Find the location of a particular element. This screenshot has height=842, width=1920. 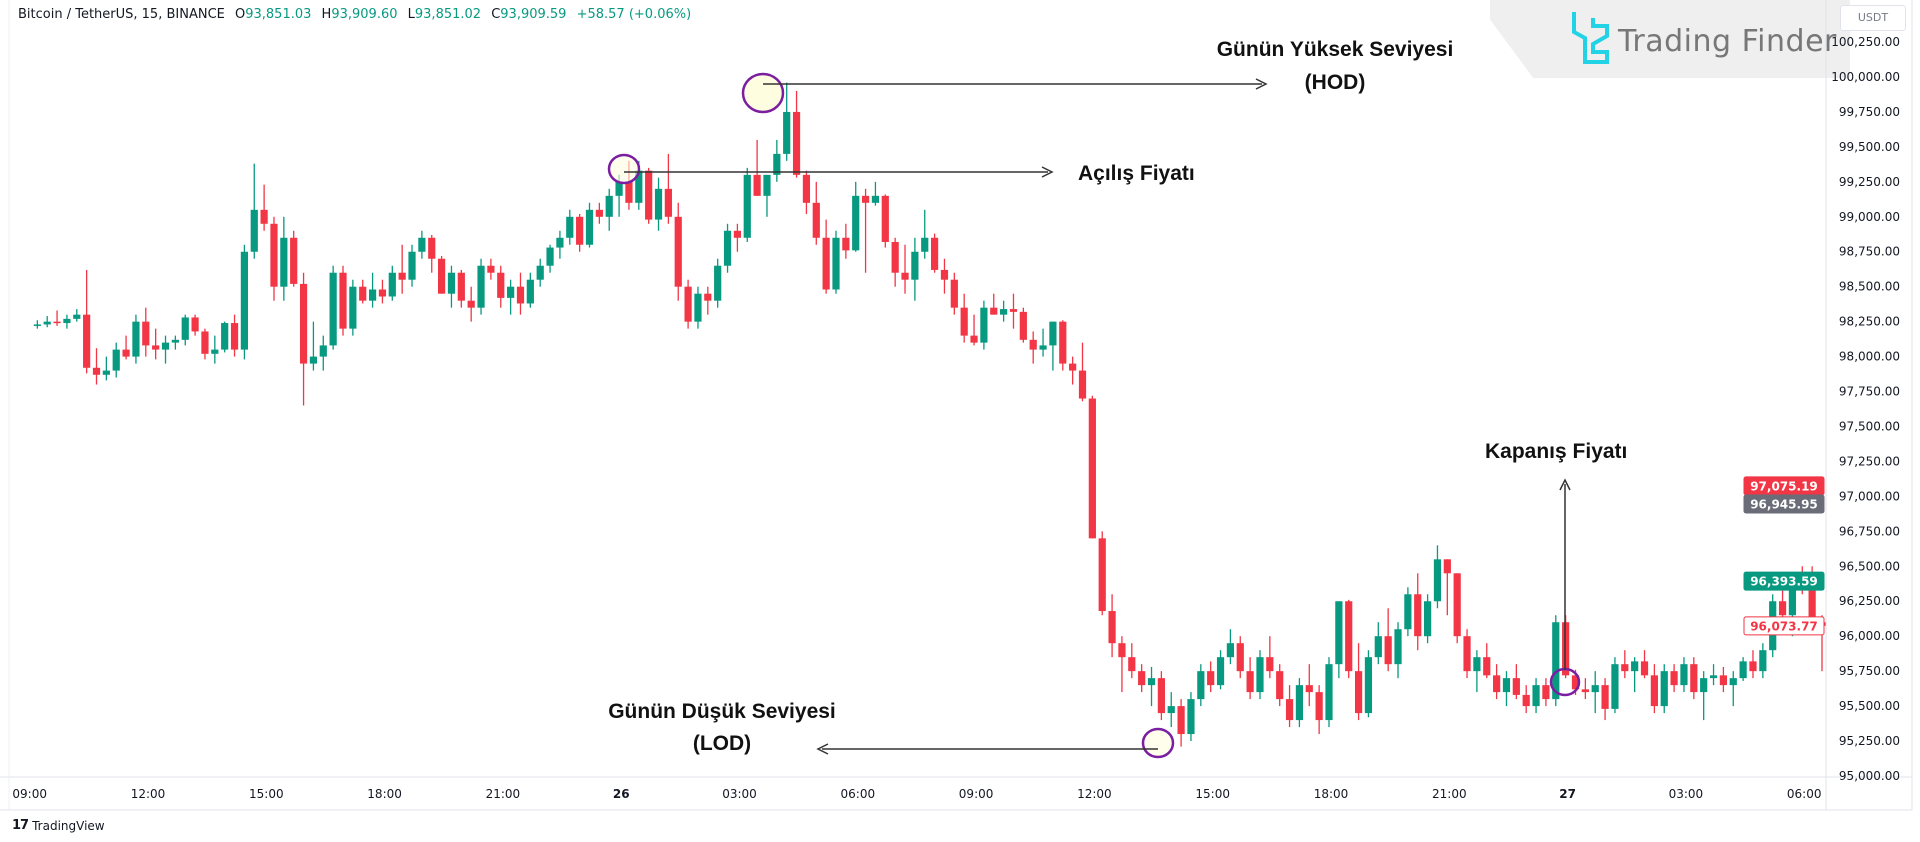

price-tag: 96,393.59 is located at coordinates (1784, 581).